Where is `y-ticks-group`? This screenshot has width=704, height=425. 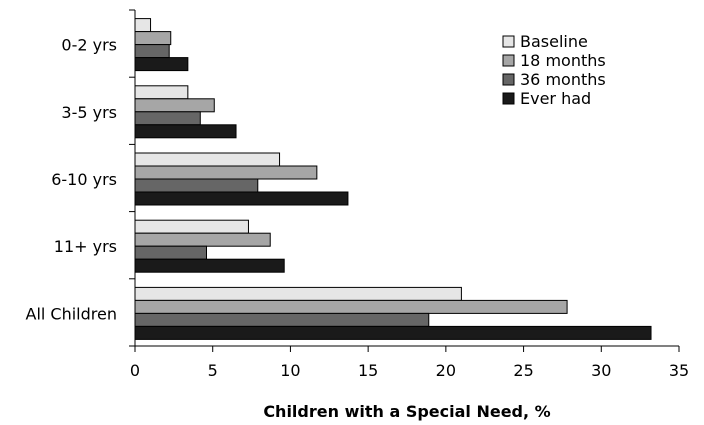 y-ticks-group is located at coordinates (132, 178).